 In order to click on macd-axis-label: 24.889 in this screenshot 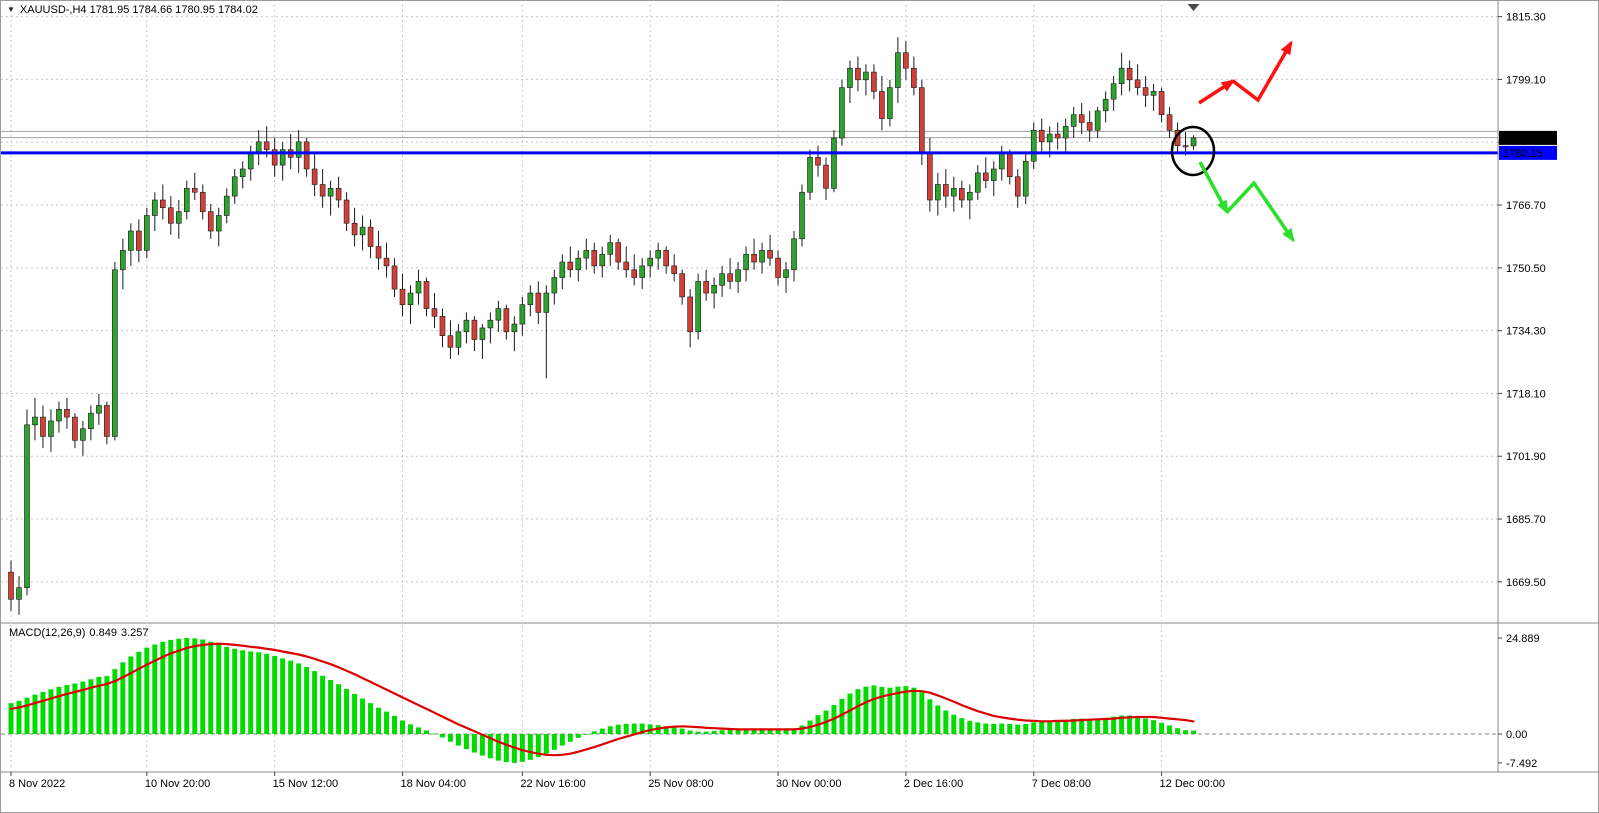, I will do `click(1523, 639)`.